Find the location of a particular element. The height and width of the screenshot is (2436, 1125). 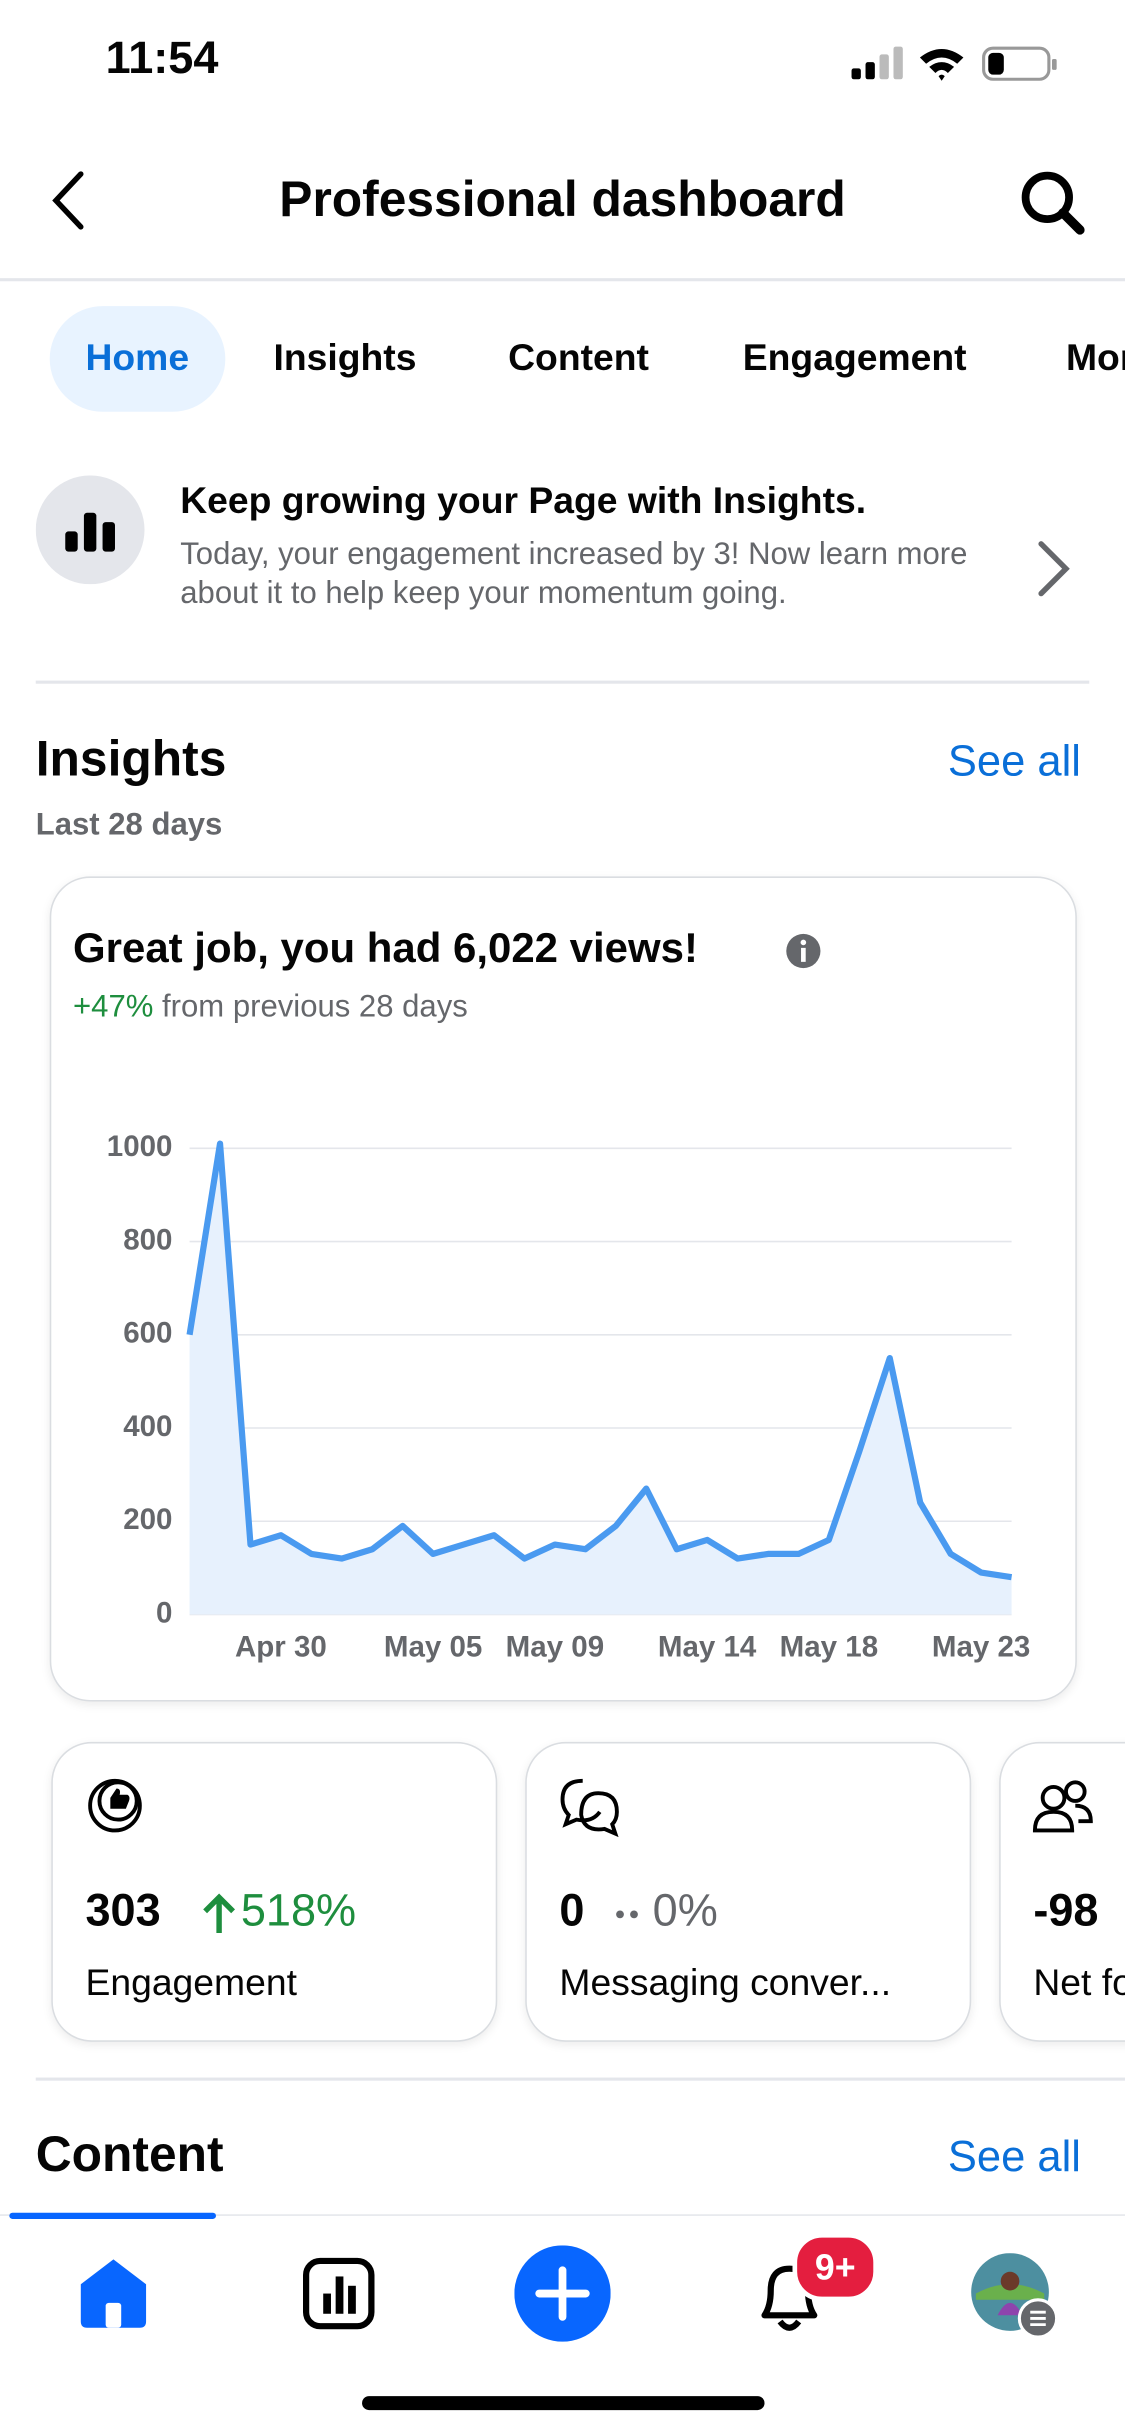

card-change: +47% from previous 28 days is located at coordinates (270, 1008).